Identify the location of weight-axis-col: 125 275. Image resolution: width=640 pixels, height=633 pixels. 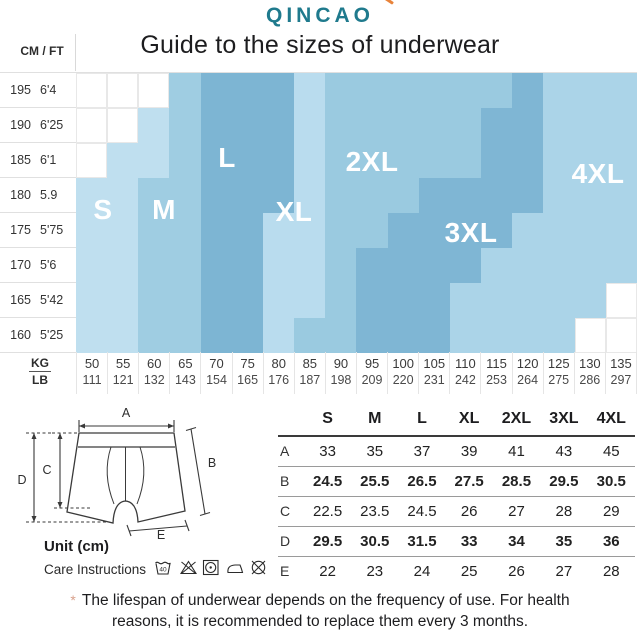
(559, 373).